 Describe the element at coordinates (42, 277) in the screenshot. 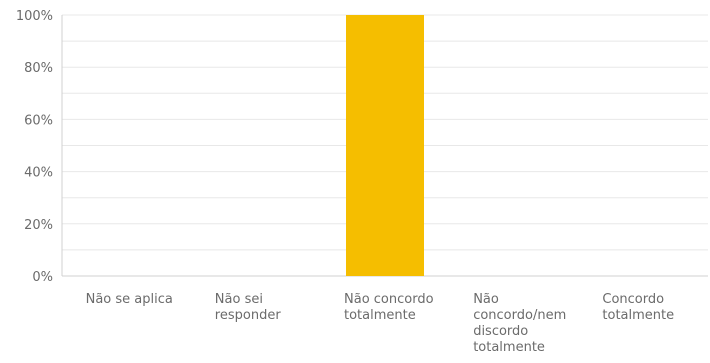

I see `y-tick-label: 0%` at that location.